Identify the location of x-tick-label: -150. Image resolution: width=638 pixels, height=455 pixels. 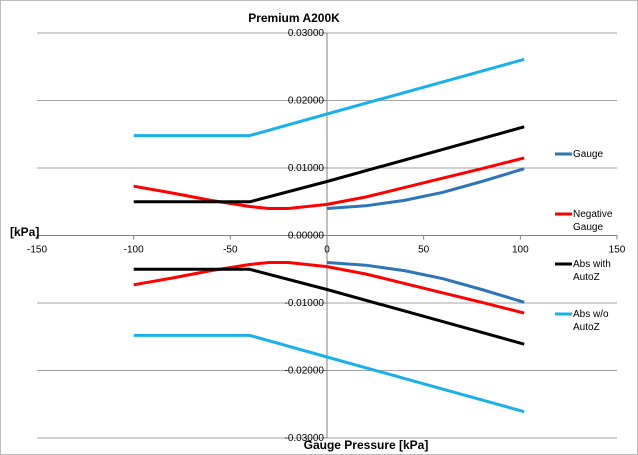
(37, 250).